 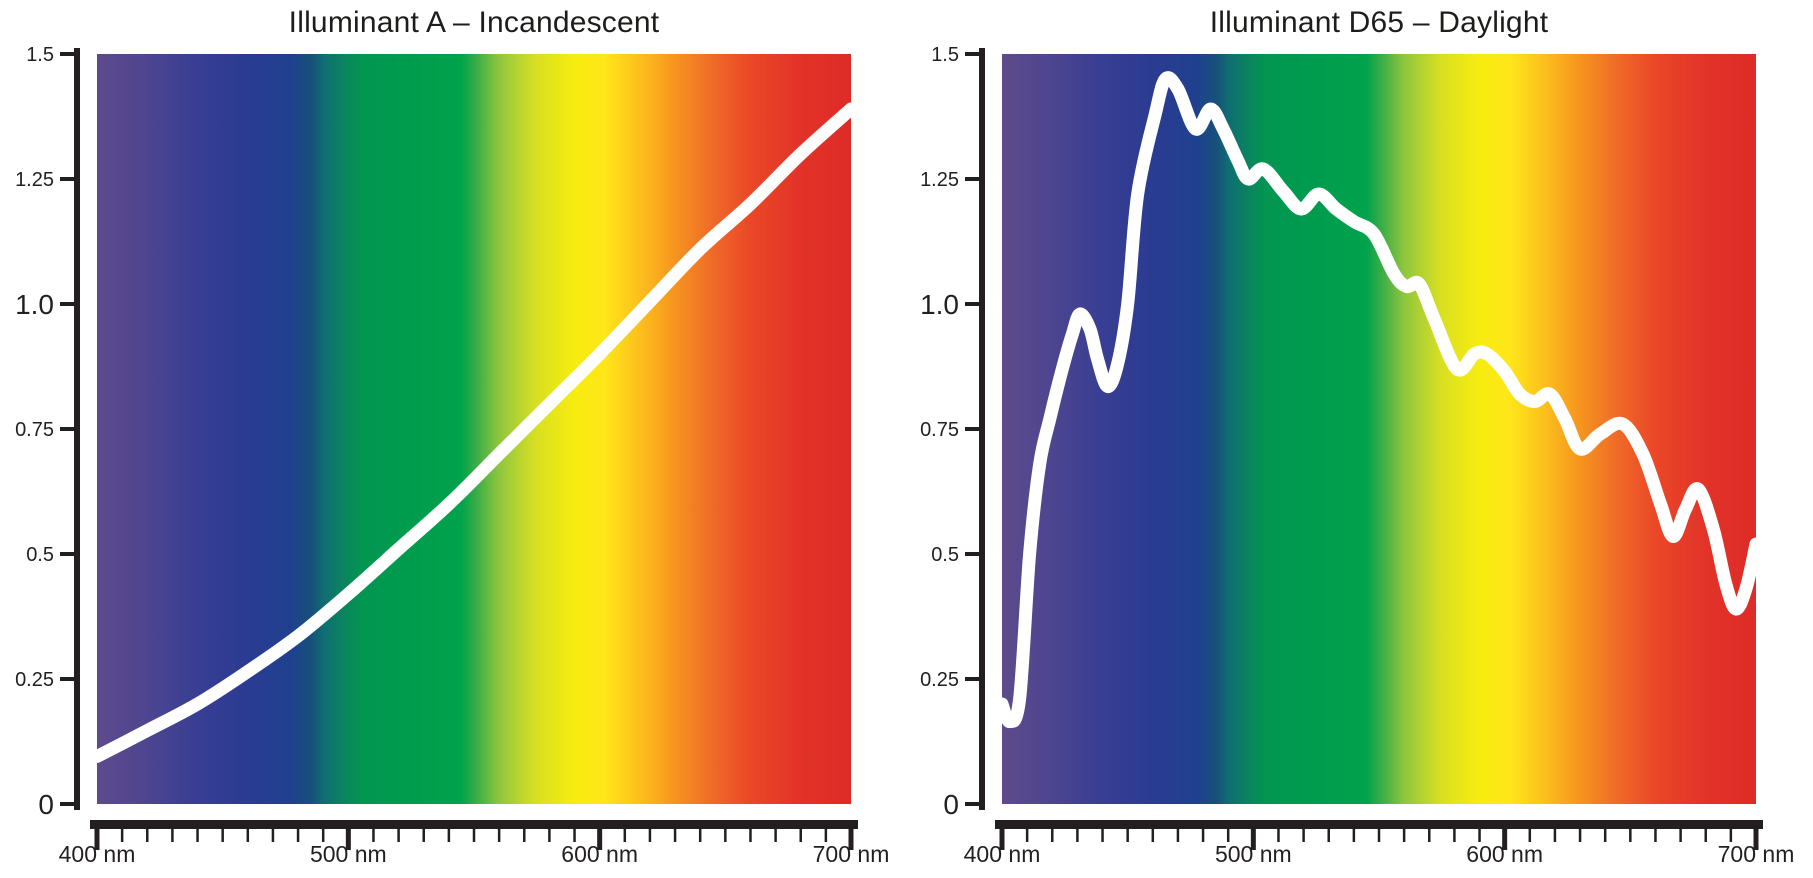 What do you see at coordinates (1379, 22) in the screenshot?
I see `chart-title-illuminant-d65: Illuminant D65 – Daylight` at bounding box center [1379, 22].